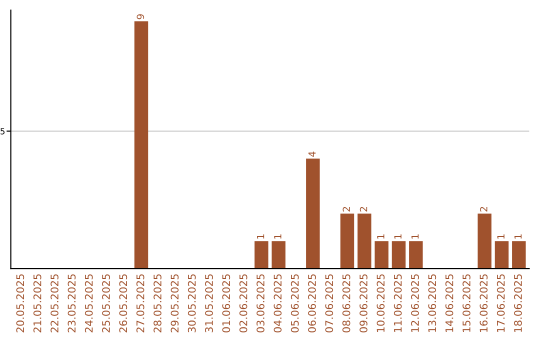 Image resolution: width=540 pixels, height=340 pixels. I want to click on x-tick-label: 23.05.2025, so click(72, 303).